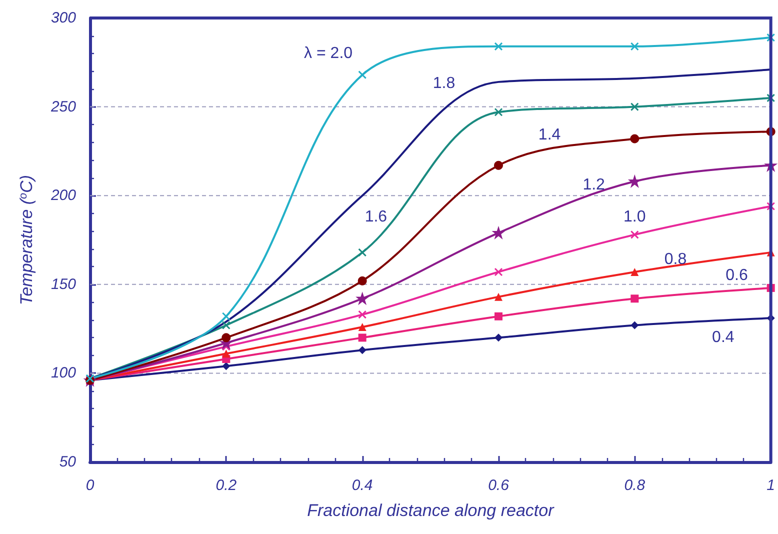 The width and height of the screenshot is (778, 534). Describe the element at coordinates (362, 485) in the screenshot. I see `x-tick-label: 0.4` at that location.